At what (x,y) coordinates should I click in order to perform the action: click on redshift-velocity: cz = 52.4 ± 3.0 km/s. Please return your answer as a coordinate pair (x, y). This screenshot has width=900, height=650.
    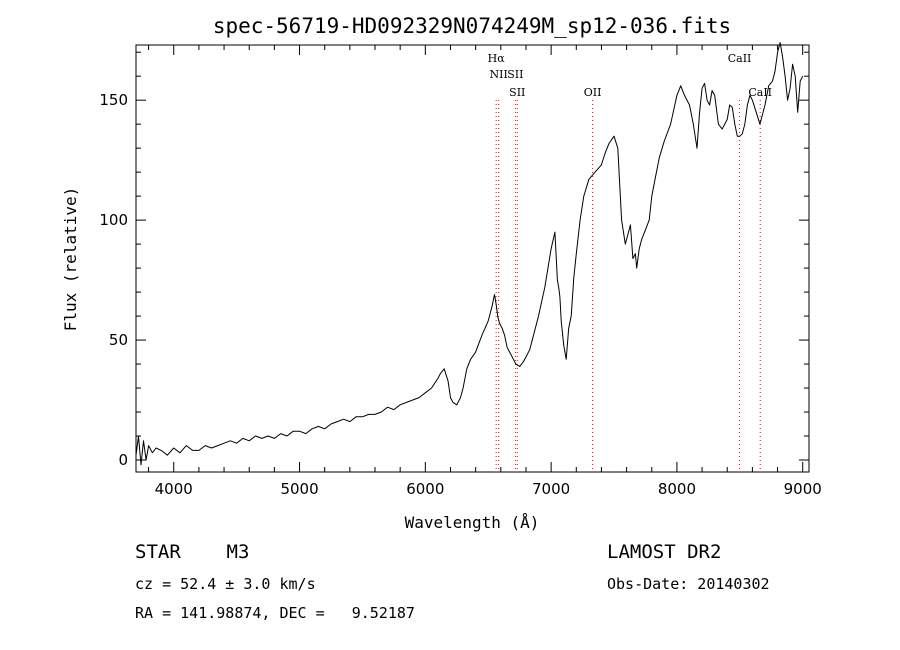
    Looking at the image, I should click on (225, 584).